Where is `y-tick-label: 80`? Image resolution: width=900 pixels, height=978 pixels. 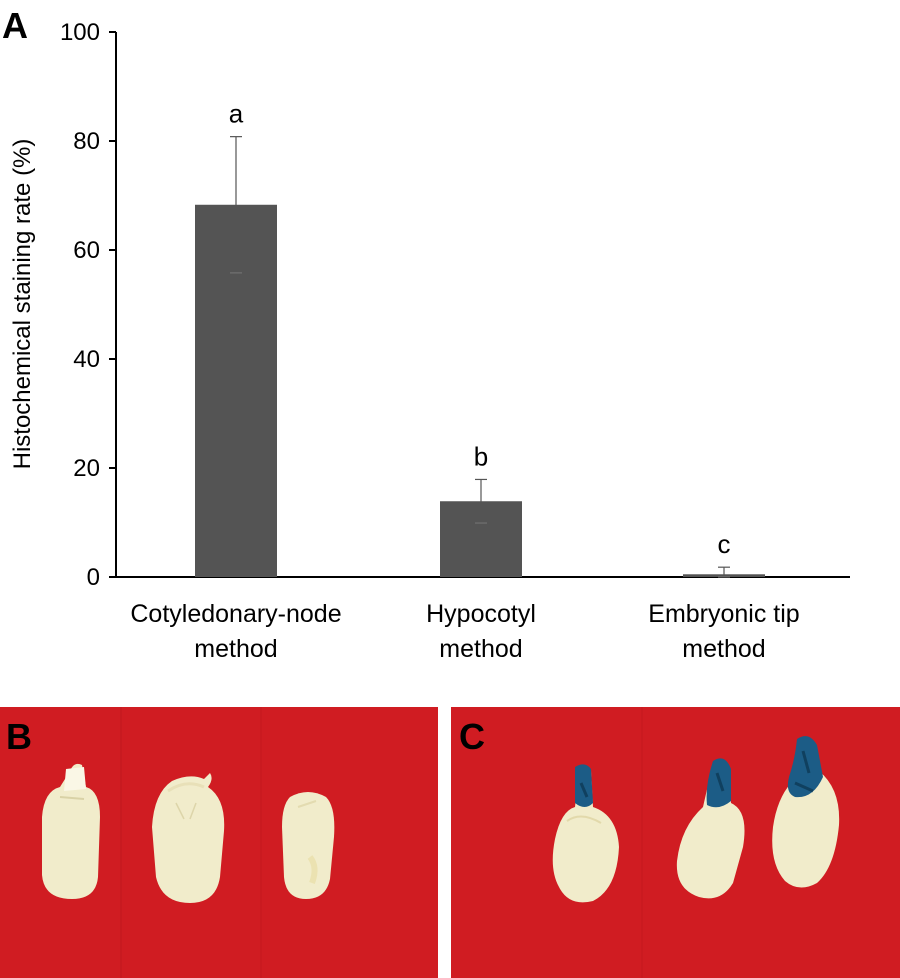
y-tick-label: 80 is located at coordinates (86, 141).